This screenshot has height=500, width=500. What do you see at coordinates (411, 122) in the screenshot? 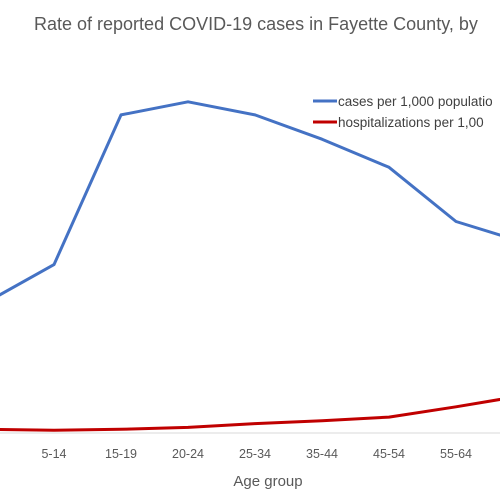
I see `legend-label-2: hospitalizations per 1,00` at bounding box center [411, 122].